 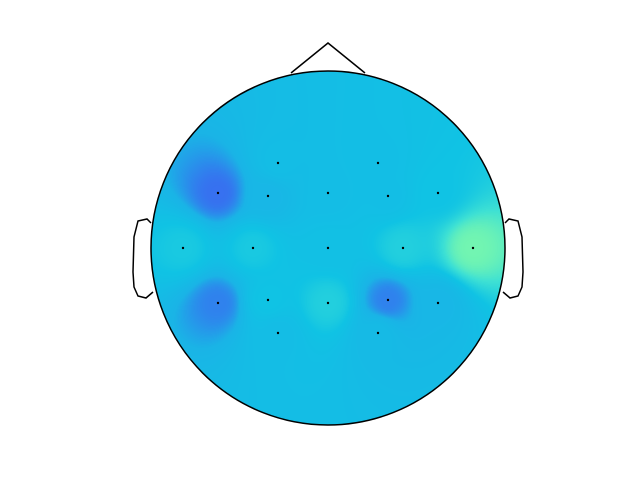 What do you see at coordinates (513, 258) in the screenshot?
I see `right-ear-outline` at bounding box center [513, 258].